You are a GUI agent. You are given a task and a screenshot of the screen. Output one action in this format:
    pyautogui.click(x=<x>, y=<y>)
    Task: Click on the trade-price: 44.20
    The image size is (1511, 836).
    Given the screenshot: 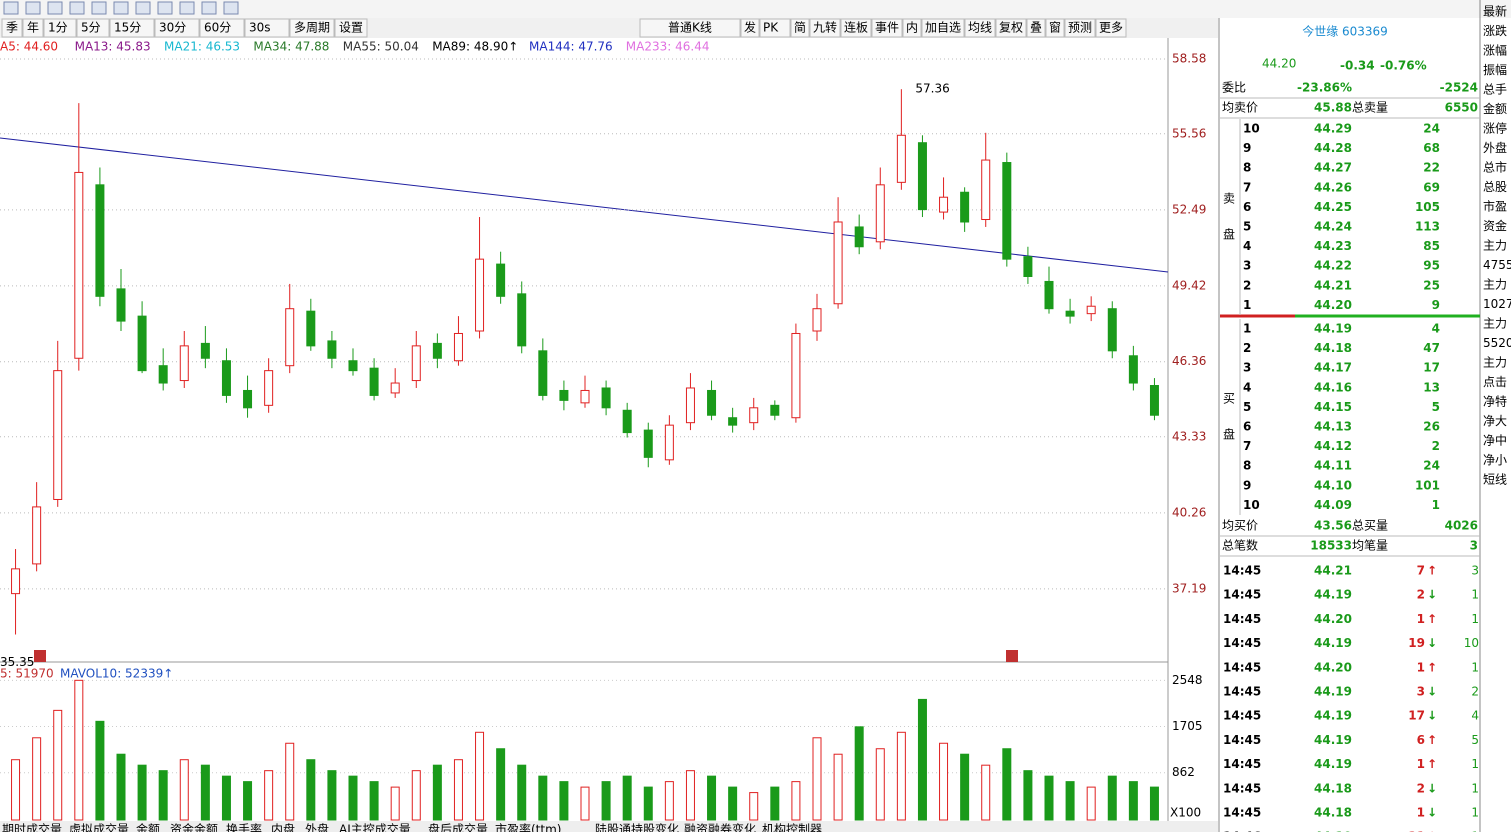 What is the action you would take?
    pyautogui.click(x=1333, y=667)
    